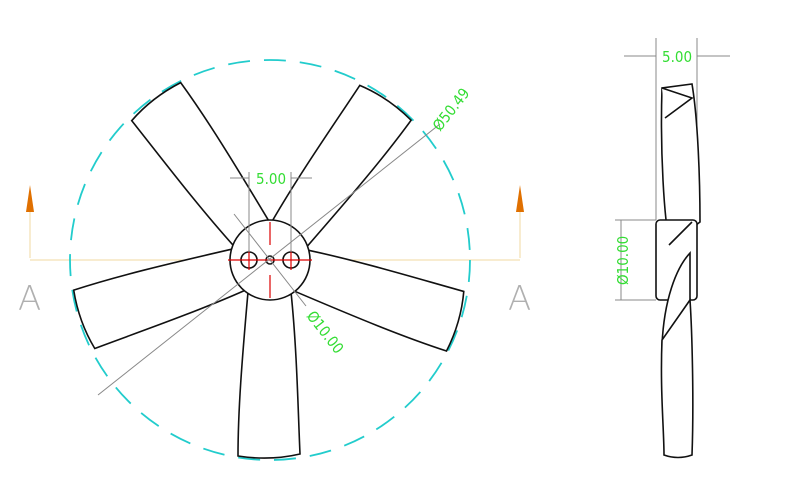  What do you see at coordinates (271, 179) in the screenshot?
I see `dim-hole-spacing-text: 5.00` at bounding box center [271, 179].